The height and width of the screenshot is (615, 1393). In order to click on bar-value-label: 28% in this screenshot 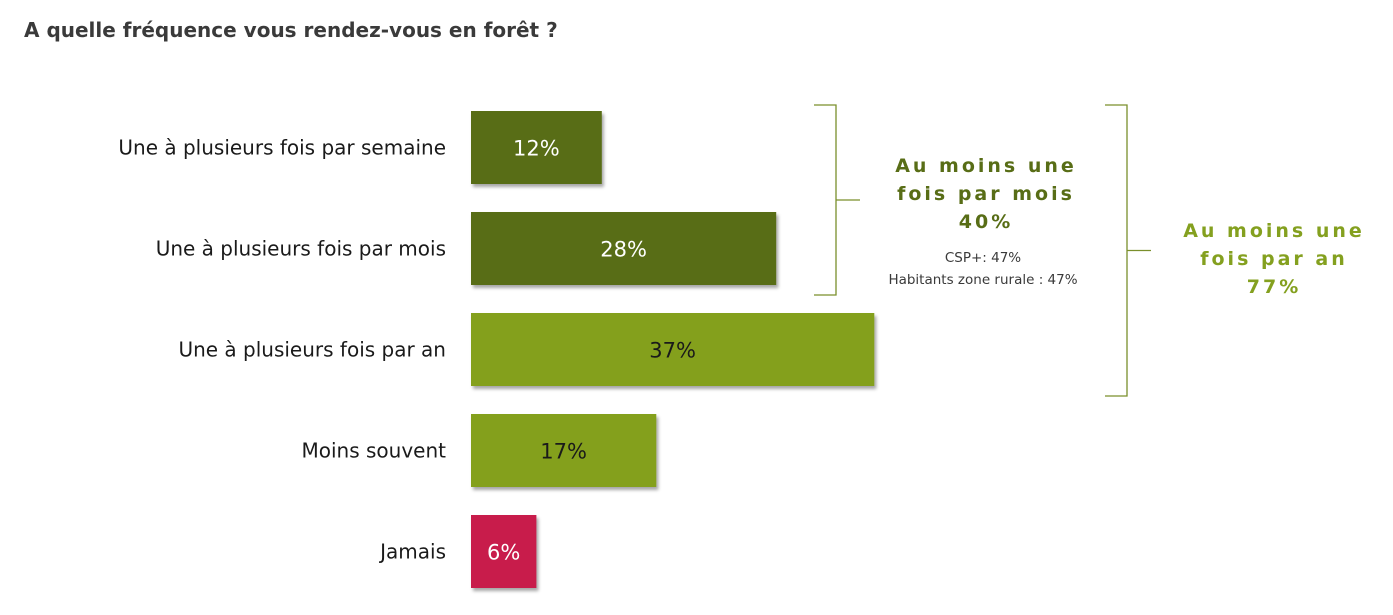, I will do `click(623, 250)`.